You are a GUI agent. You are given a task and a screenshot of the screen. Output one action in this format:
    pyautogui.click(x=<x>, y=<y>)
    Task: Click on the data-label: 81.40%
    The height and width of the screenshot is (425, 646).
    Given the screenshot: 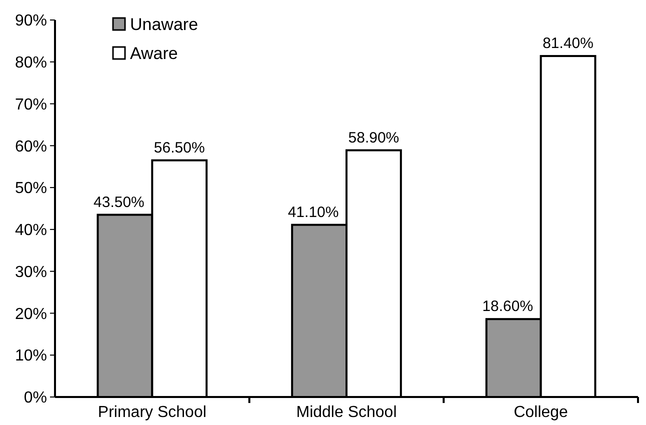 What is the action you would take?
    pyautogui.click(x=568, y=43)
    